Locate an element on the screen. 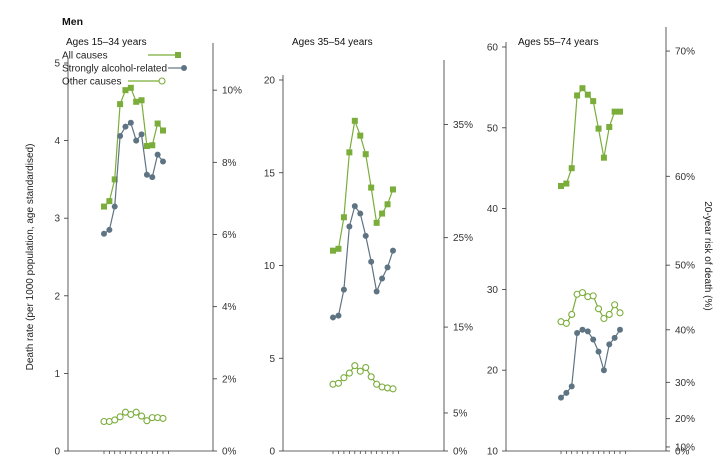 The height and width of the screenshot is (470, 723). y-tick-label: 30 is located at coordinates (493, 290).